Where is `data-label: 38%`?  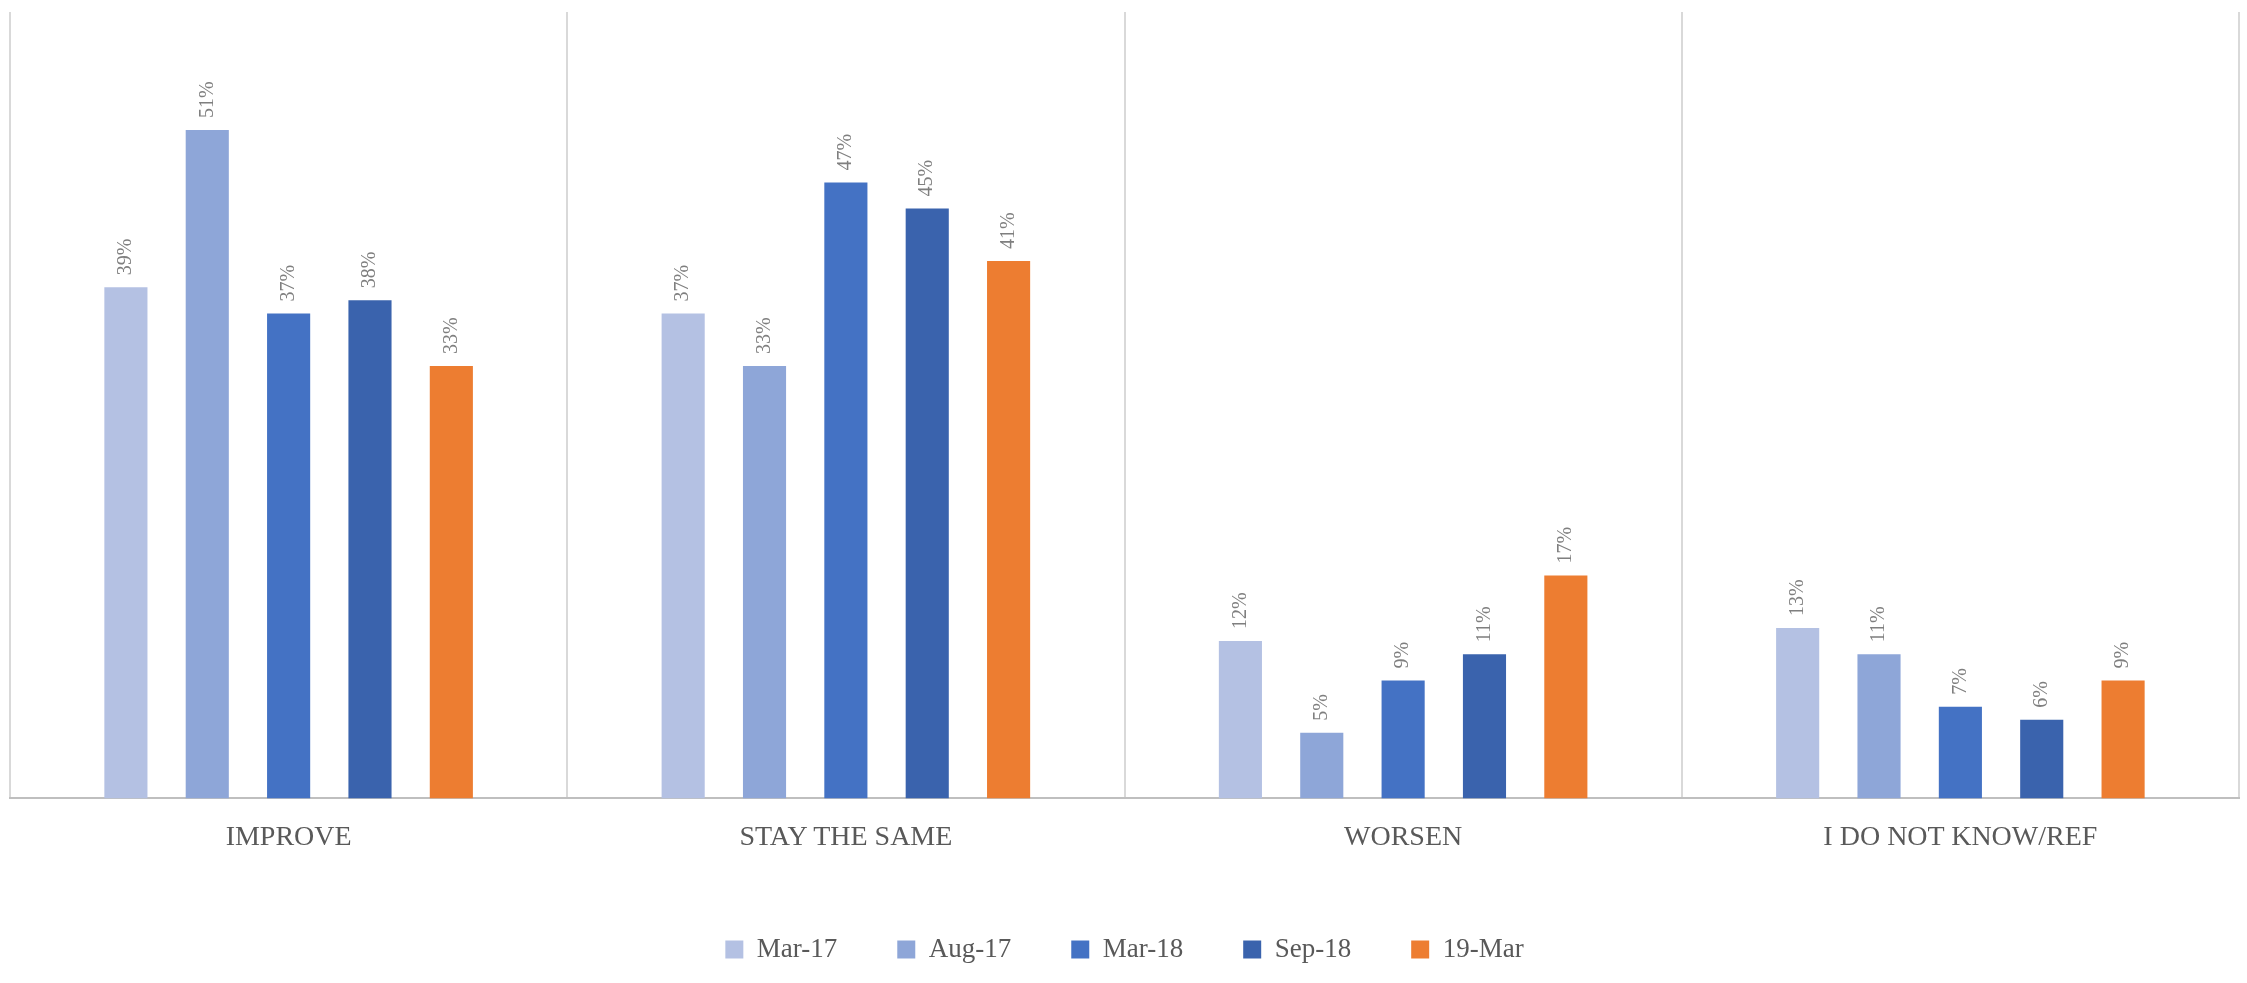
data-label: 38% is located at coordinates (368, 270).